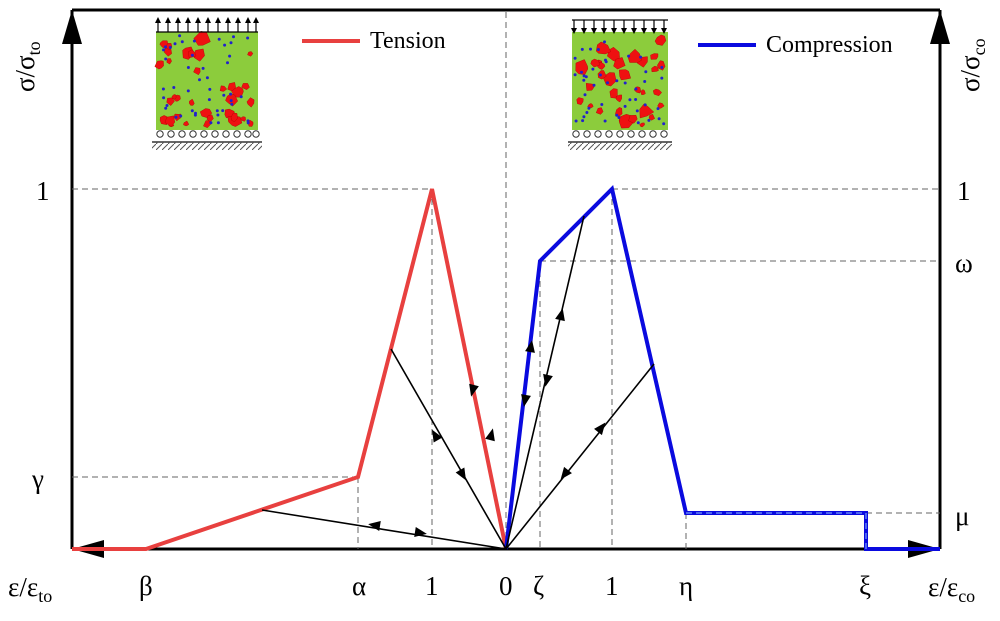 The height and width of the screenshot is (621, 1000). Describe the element at coordinates (374, 526) in the screenshot. I see `arrow-tension-low-left` at that location.